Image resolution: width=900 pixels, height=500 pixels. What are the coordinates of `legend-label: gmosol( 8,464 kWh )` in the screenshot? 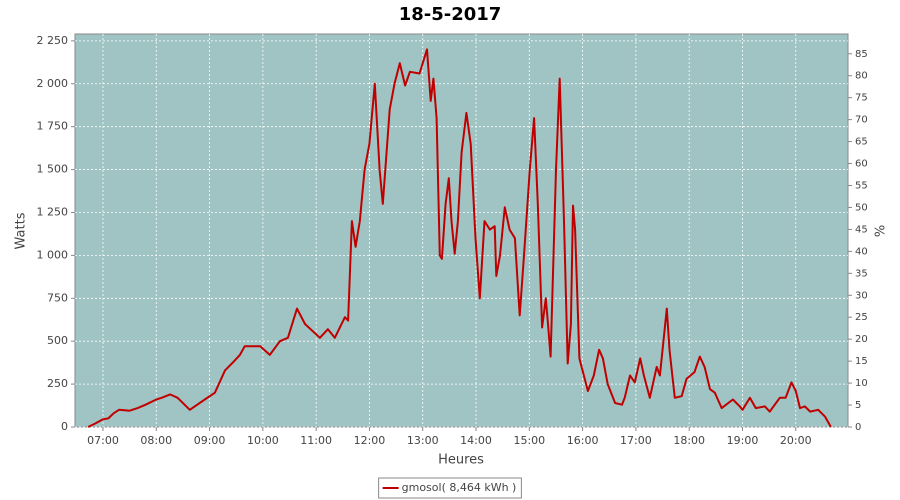 It's located at (459, 487).